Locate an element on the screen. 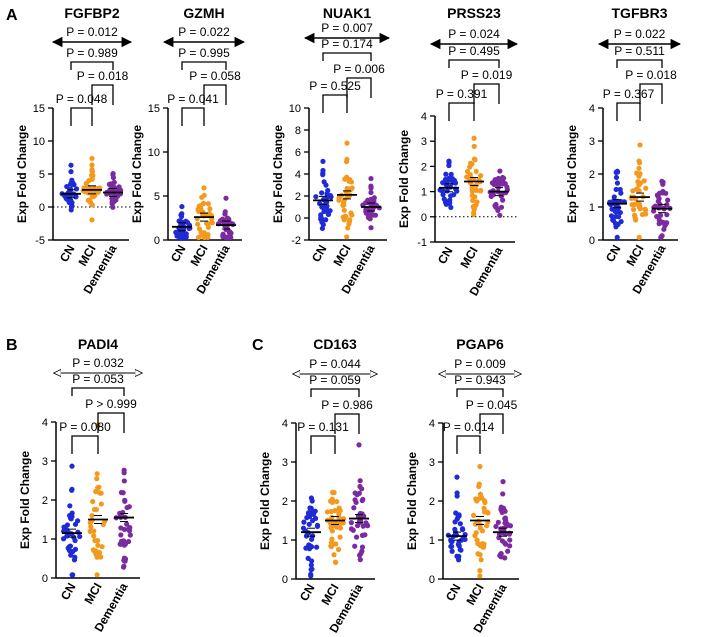 The height and width of the screenshot is (637, 709). p-value-label: P = 0.045 is located at coordinates (492, 405).